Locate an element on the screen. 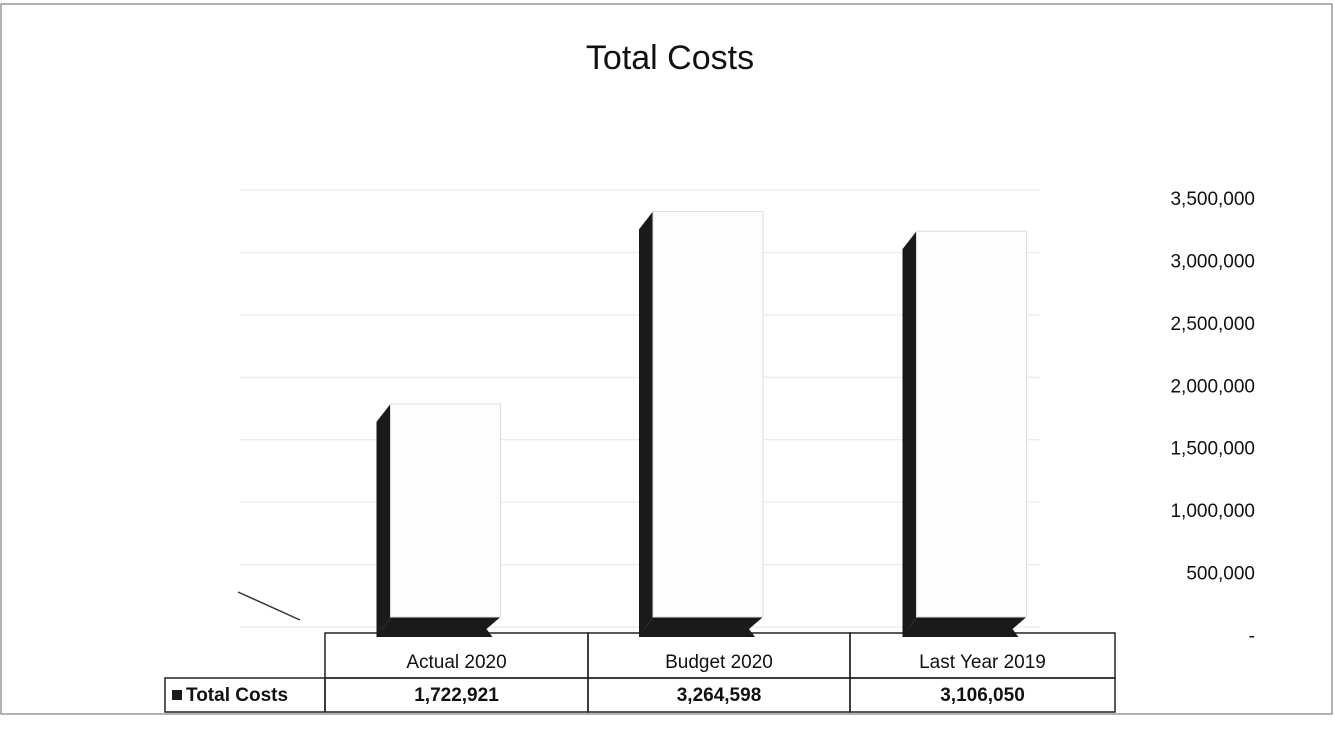  y-tick-label: 3,500,000 is located at coordinates (1212, 199).